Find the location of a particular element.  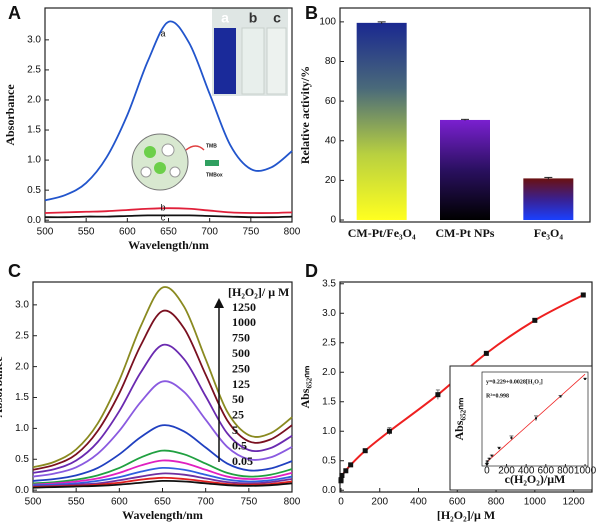

panel-letter: C is located at coordinates (14, 271).